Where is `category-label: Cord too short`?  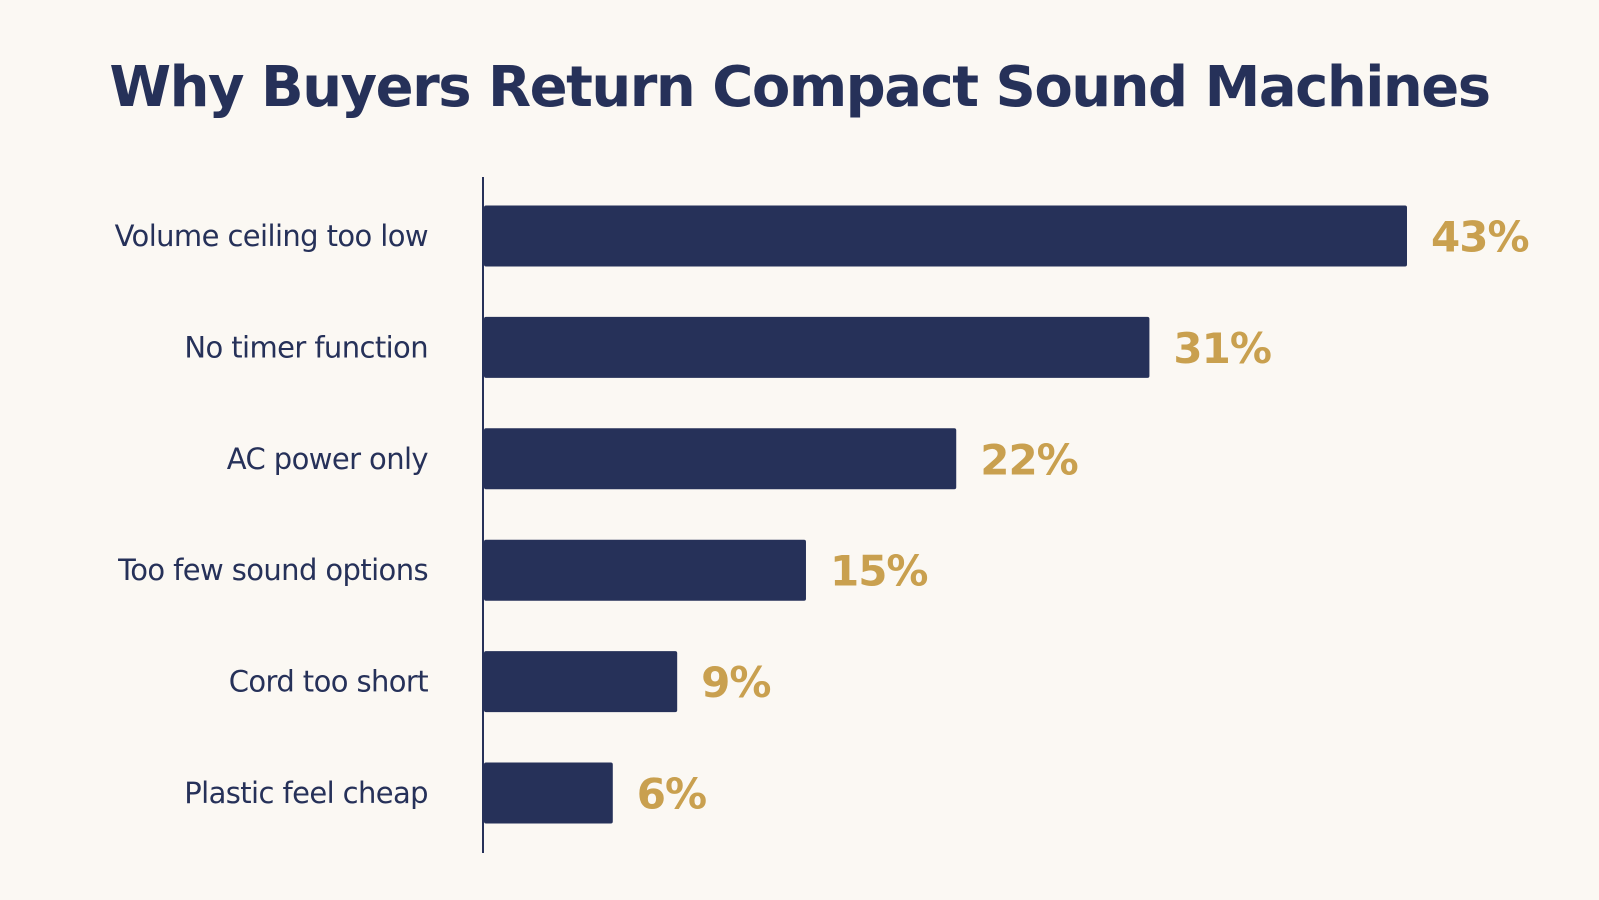
category-label: Cord too short is located at coordinates (328, 682).